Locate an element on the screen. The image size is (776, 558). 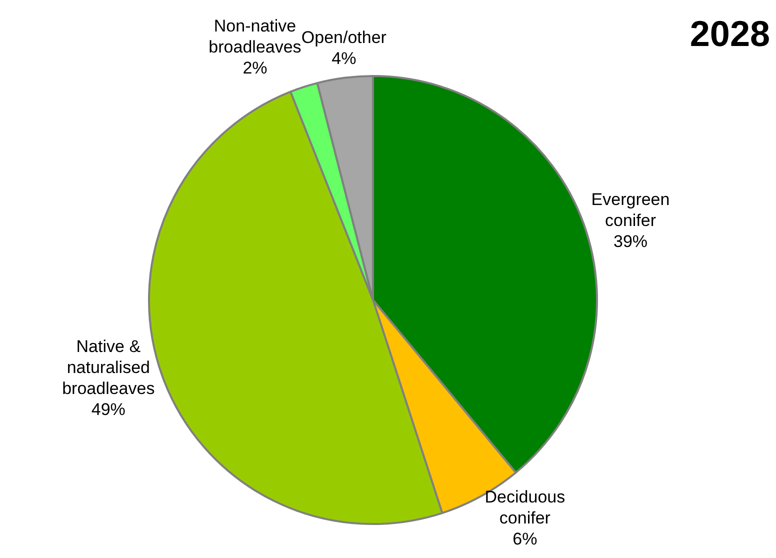
data-label: 6% is located at coordinates (525, 539).